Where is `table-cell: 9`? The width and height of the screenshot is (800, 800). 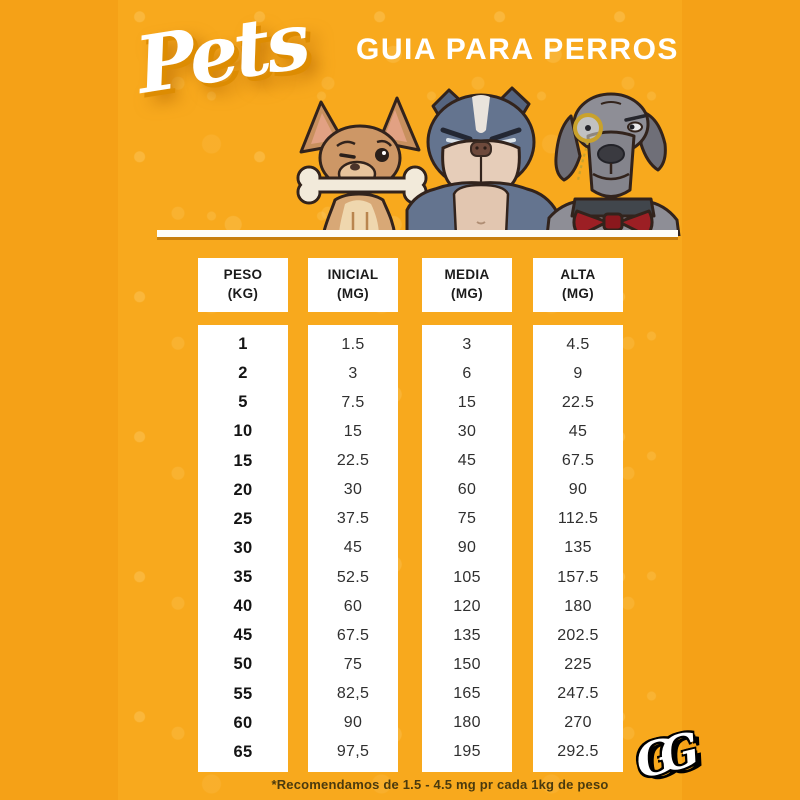
table-cell: 9 is located at coordinates (578, 373).